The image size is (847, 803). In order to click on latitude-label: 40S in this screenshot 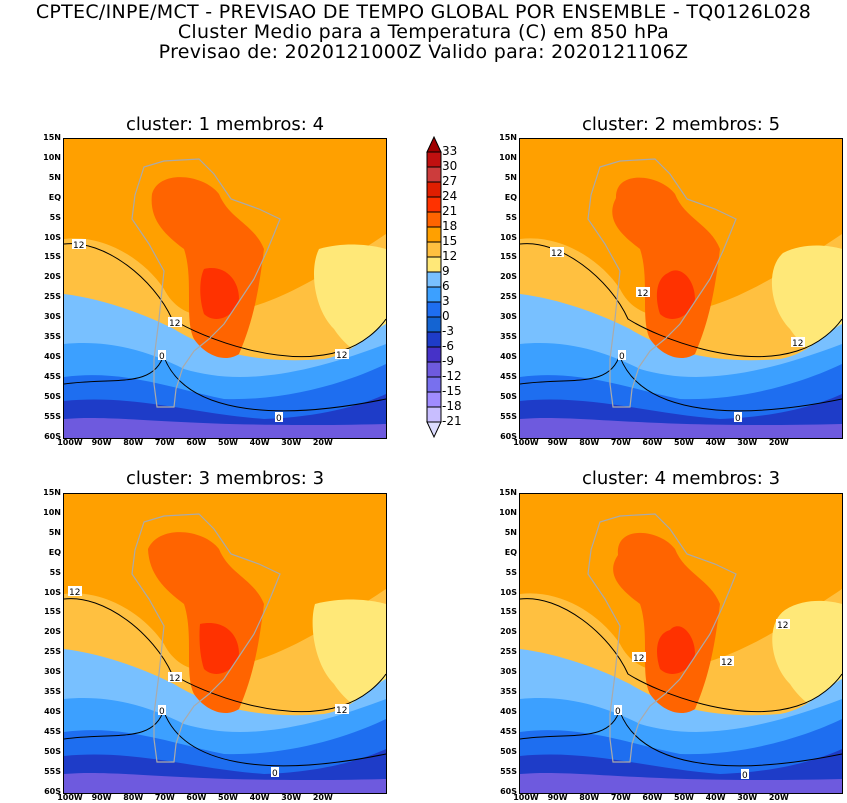, I will do `click(508, 356)`.